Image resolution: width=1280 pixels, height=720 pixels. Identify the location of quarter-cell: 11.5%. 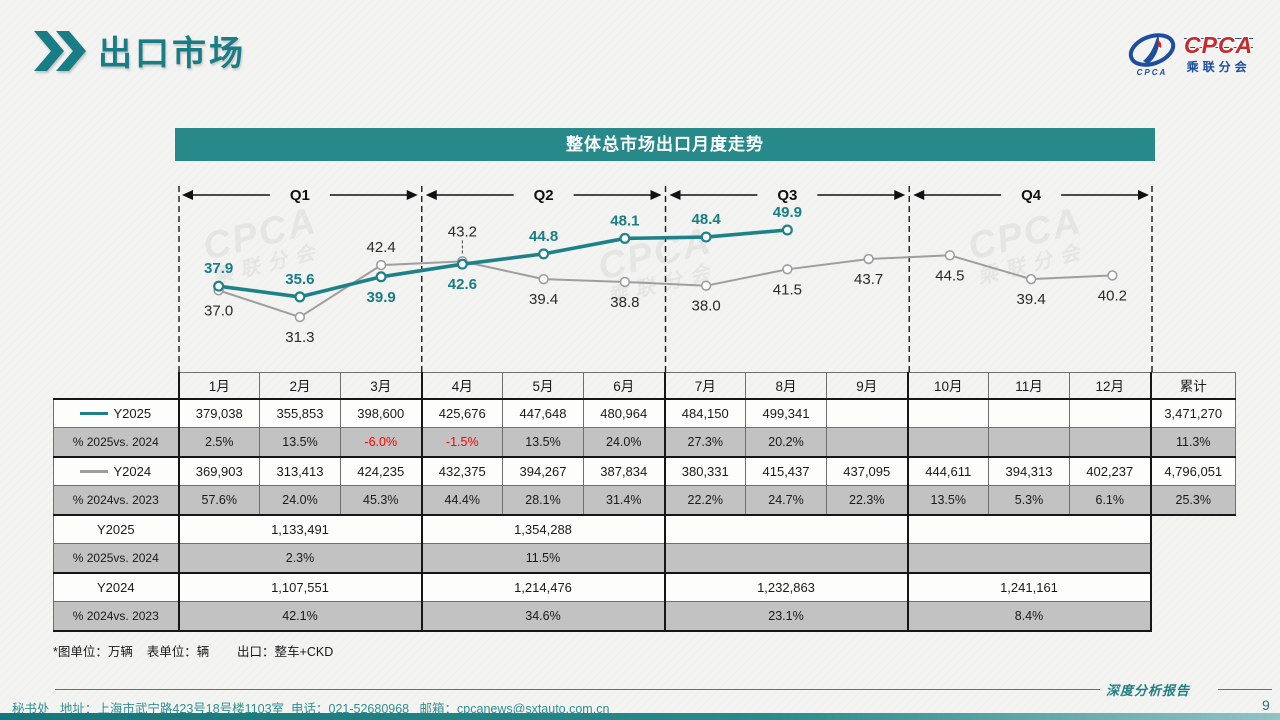
(542, 558).